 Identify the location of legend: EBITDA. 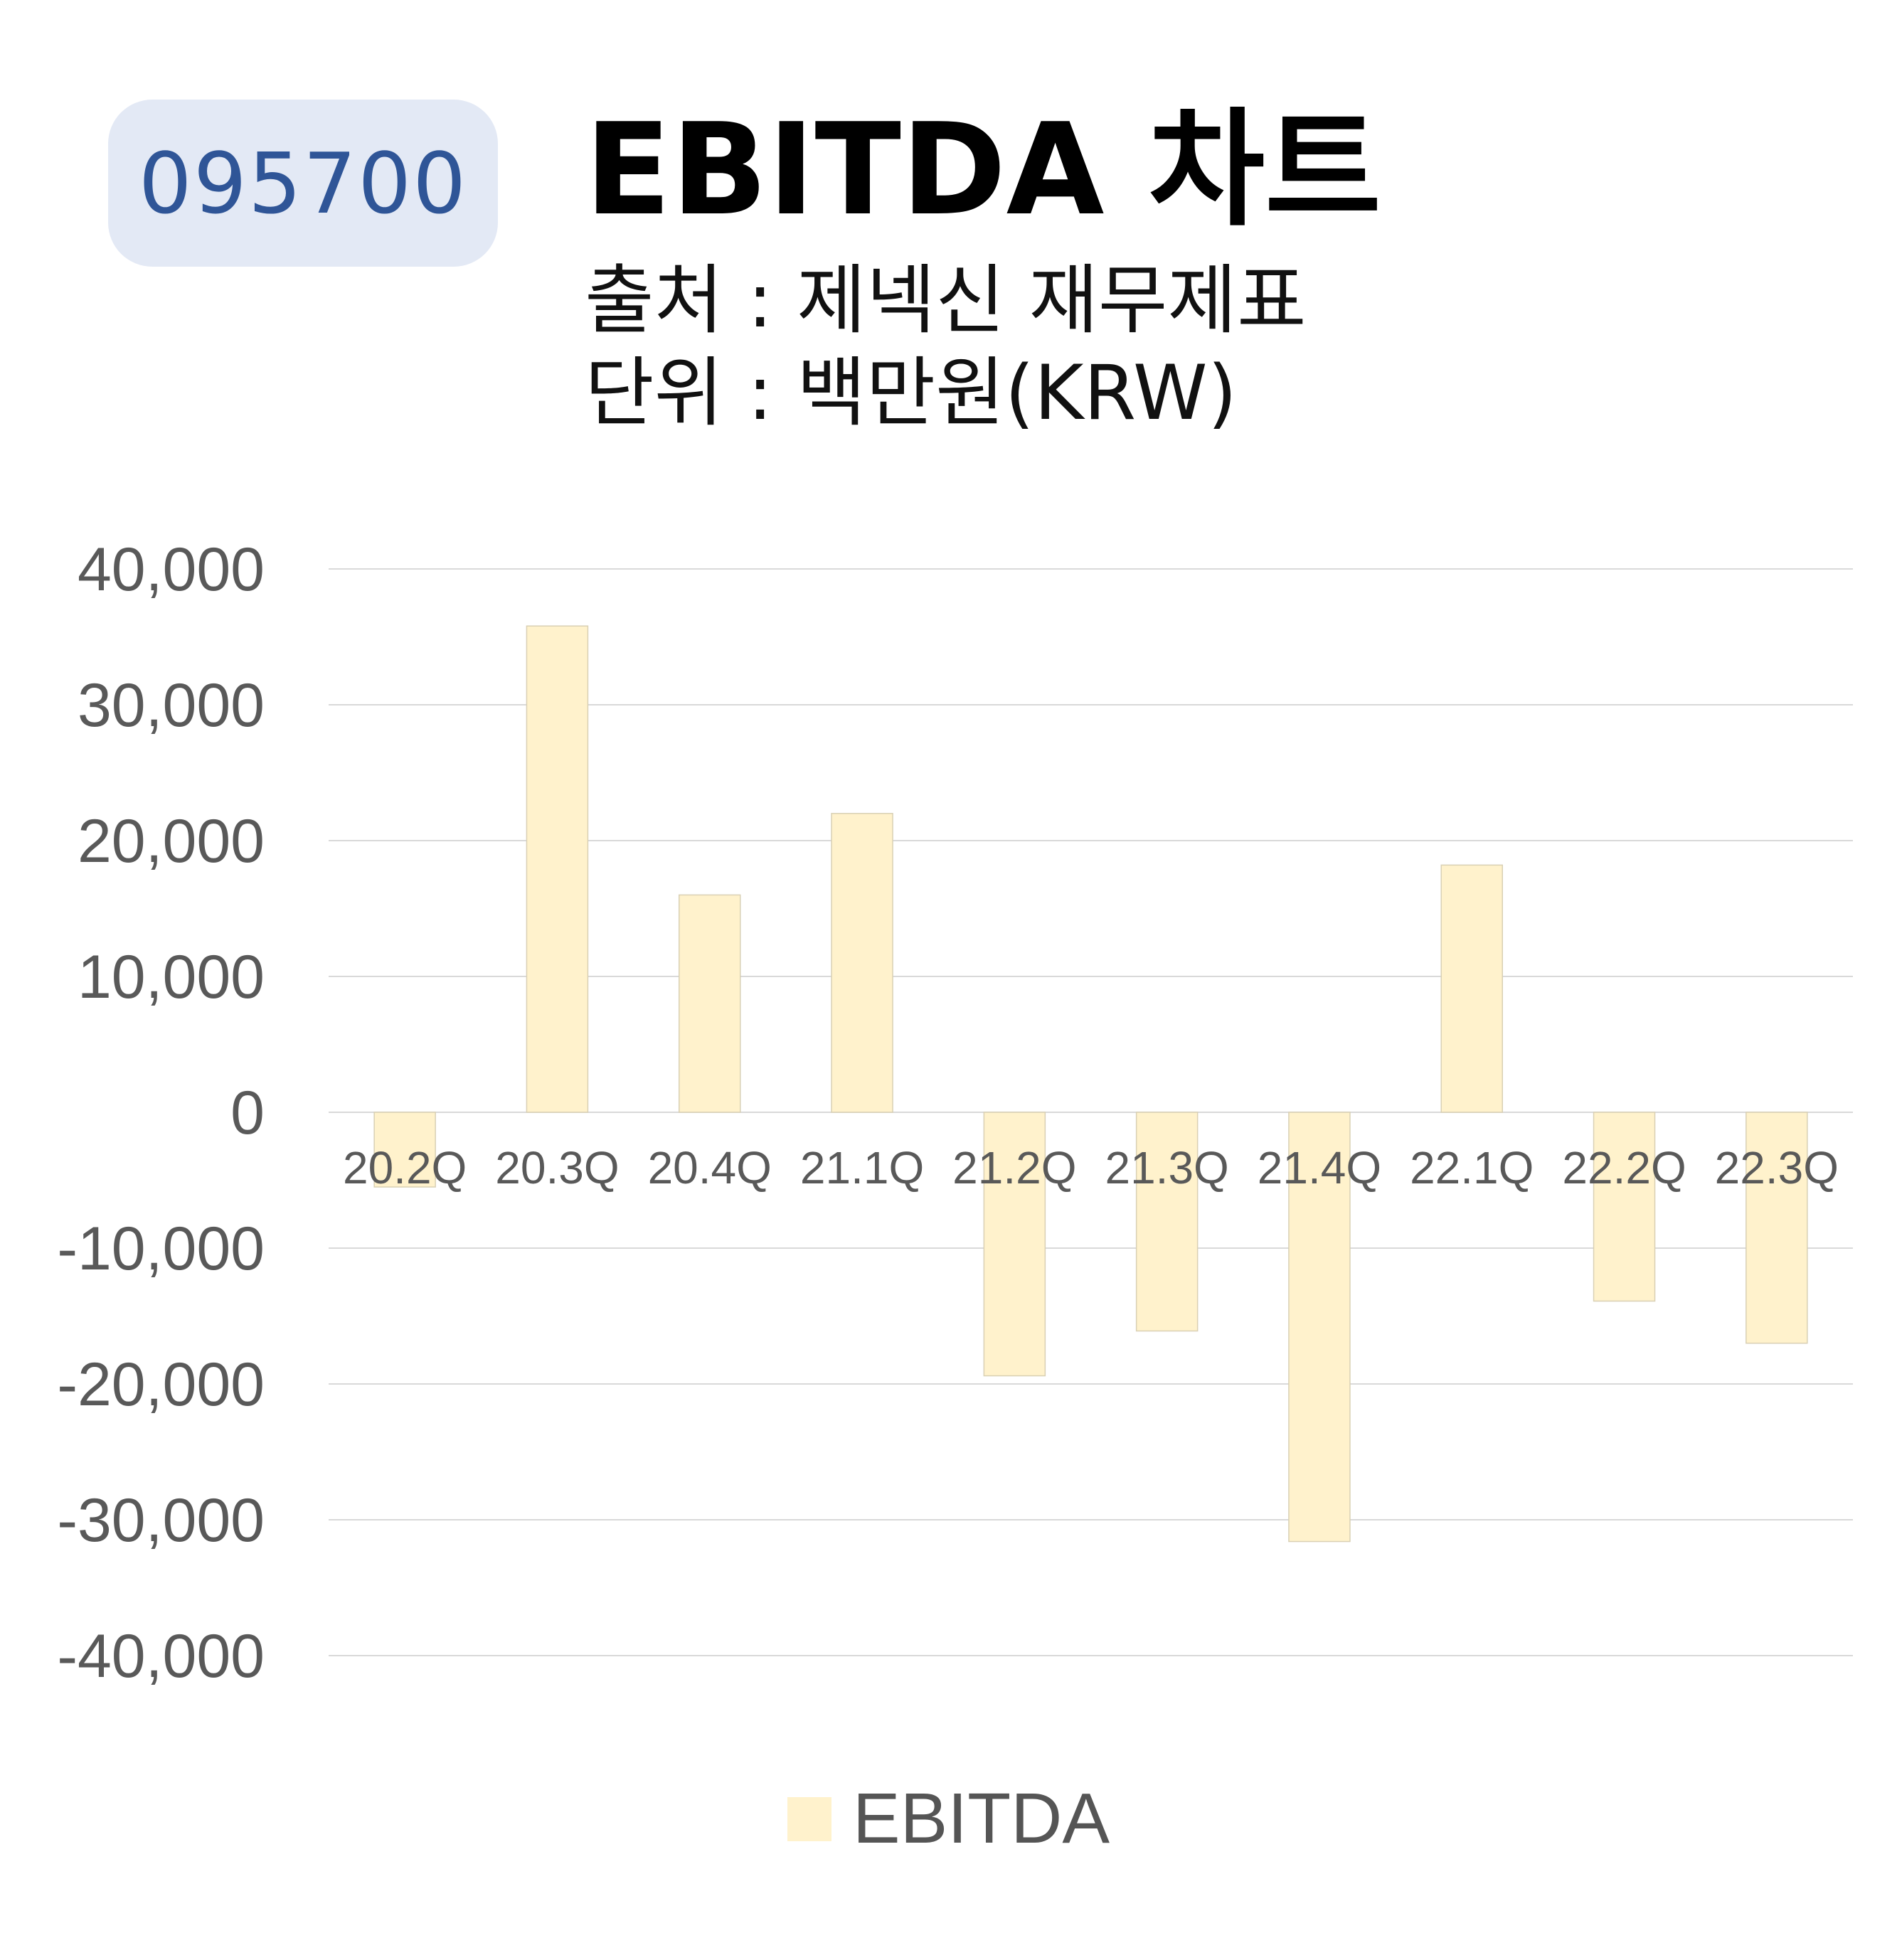
(948, 1819).